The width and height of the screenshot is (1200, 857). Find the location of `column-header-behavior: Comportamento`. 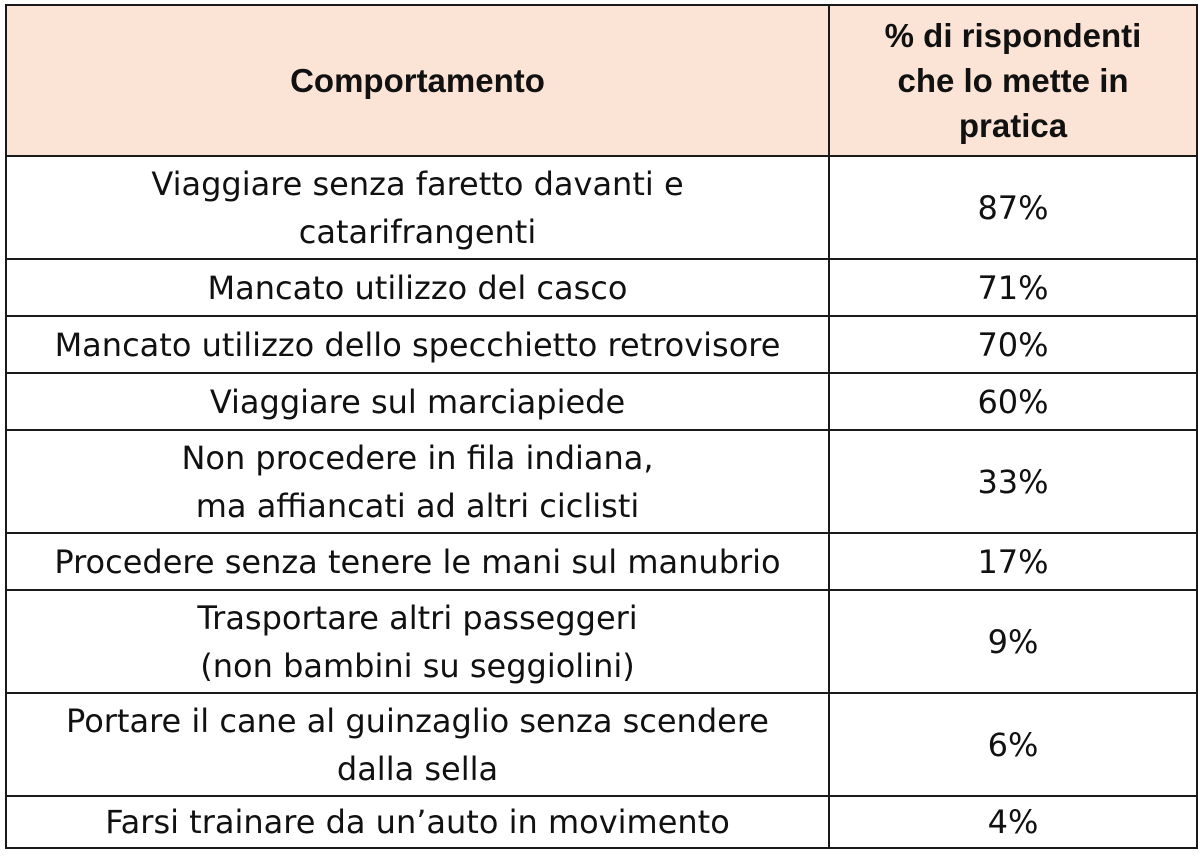

column-header-behavior: Comportamento is located at coordinates (417, 80).